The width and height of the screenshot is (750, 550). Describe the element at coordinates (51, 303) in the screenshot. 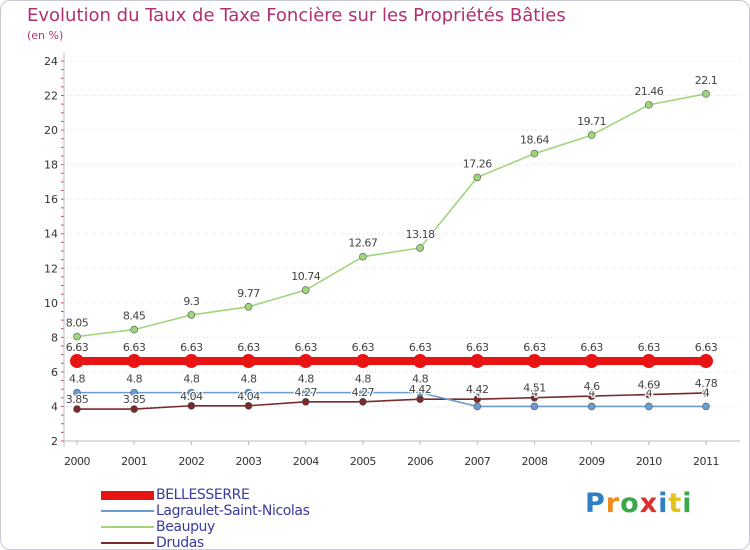

I see `y-tick-label: 10` at that location.